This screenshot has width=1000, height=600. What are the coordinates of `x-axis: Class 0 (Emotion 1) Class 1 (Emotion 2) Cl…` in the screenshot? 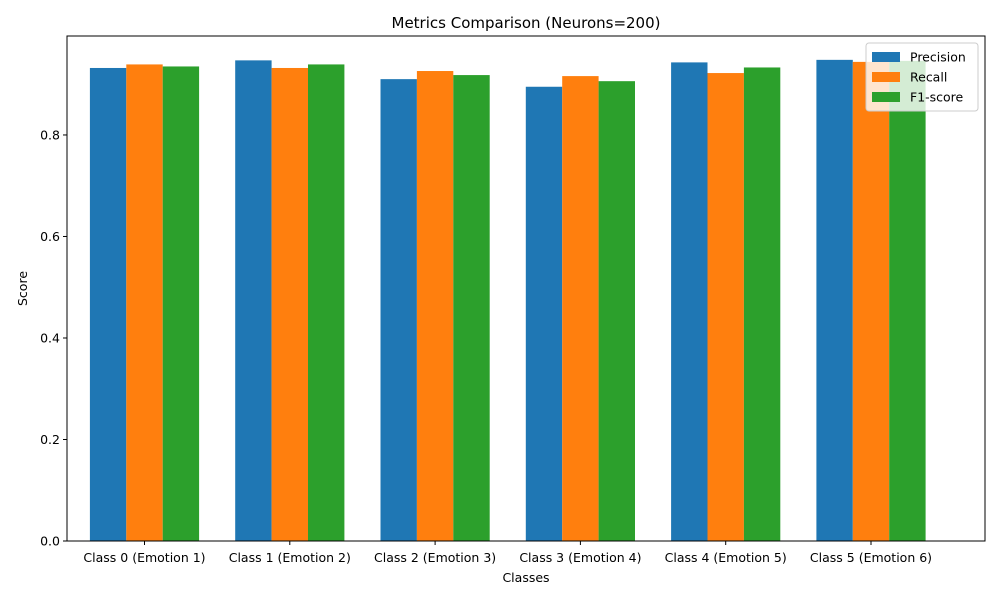 It's located at (507, 553).